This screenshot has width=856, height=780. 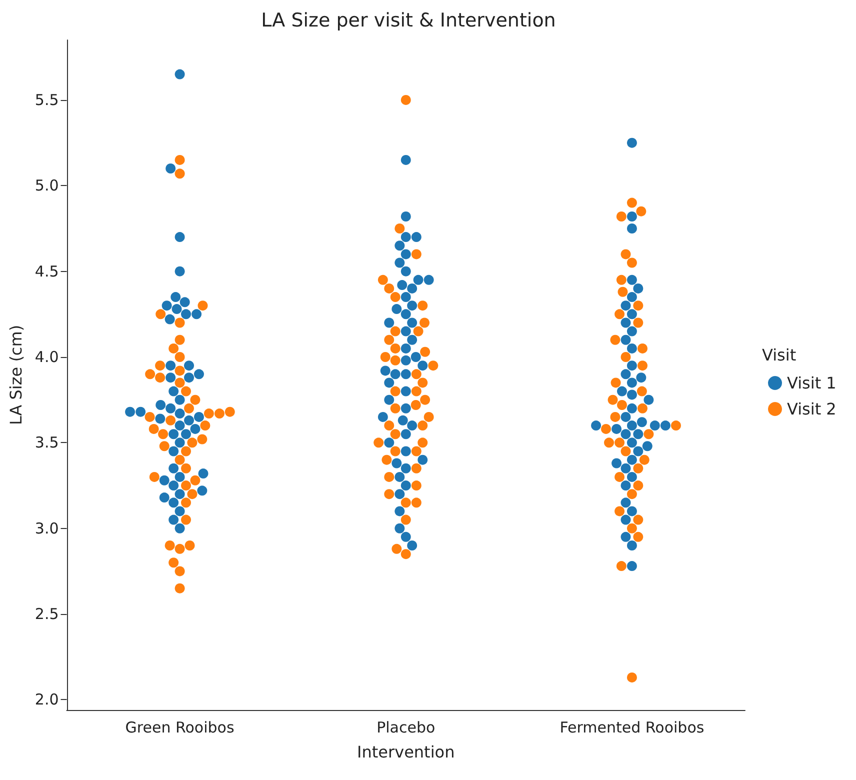 I want to click on y-axis-title: LA Size (cm), so click(x=16, y=375).